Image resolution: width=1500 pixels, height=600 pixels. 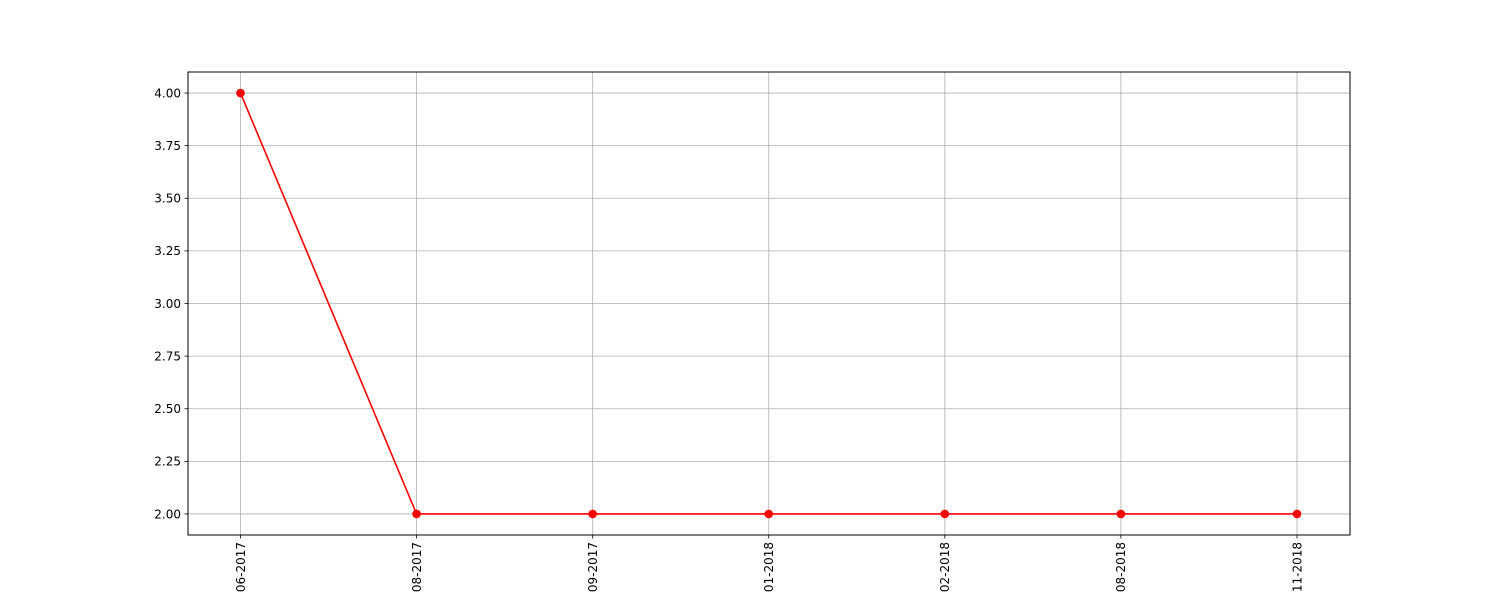 What do you see at coordinates (167, 199) in the screenshot?
I see `y-tick-label: 3.50` at bounding box center [167, 199].